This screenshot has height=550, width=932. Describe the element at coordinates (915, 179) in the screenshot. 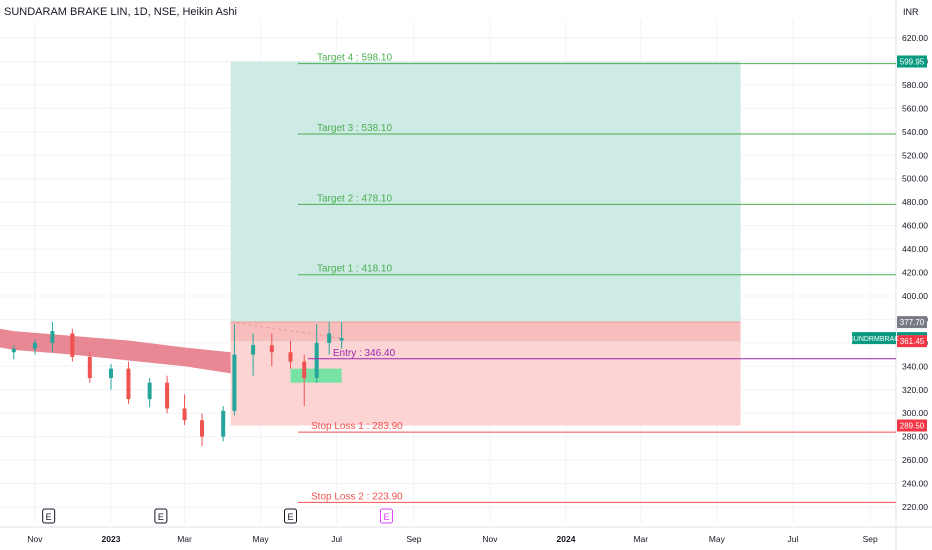

I see `y-tick-label: 500.00` at that location.